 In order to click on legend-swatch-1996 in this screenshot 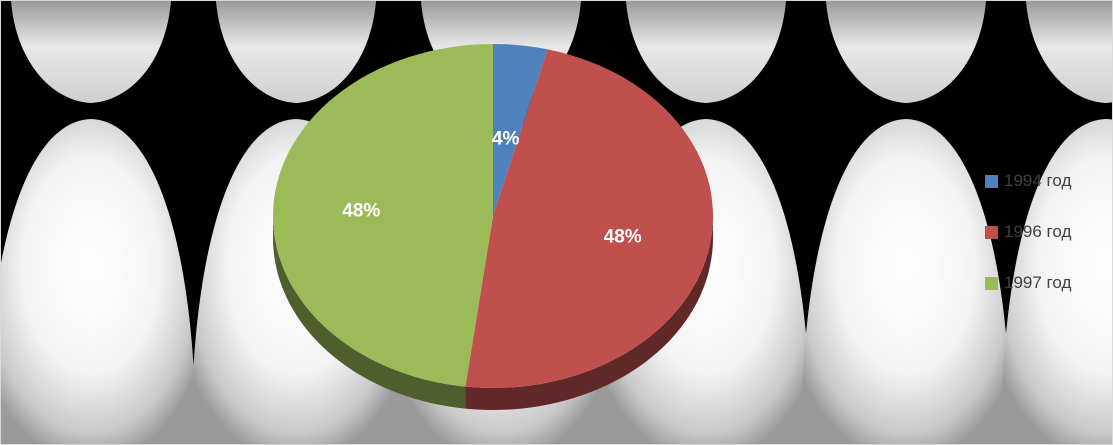, I will do `click(991, 232)`.